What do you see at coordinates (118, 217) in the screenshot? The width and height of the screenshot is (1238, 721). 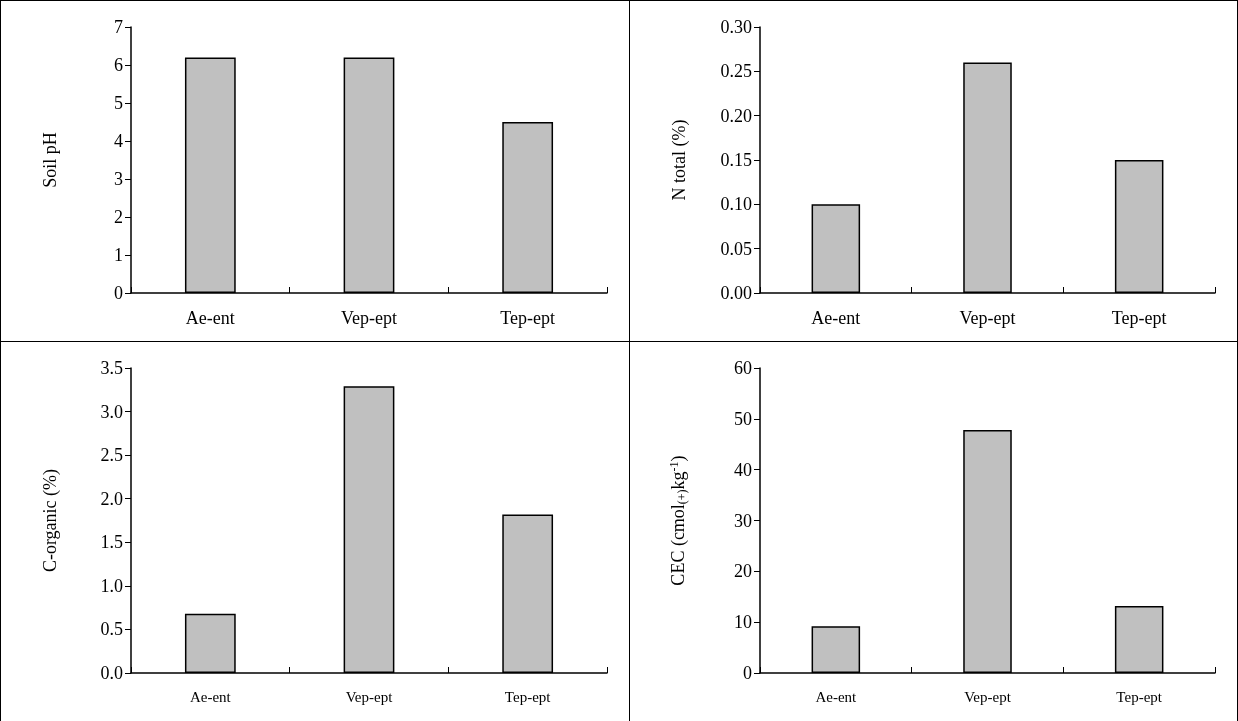 I see `y-tick-label: 2` at bounding box center [118, 217].